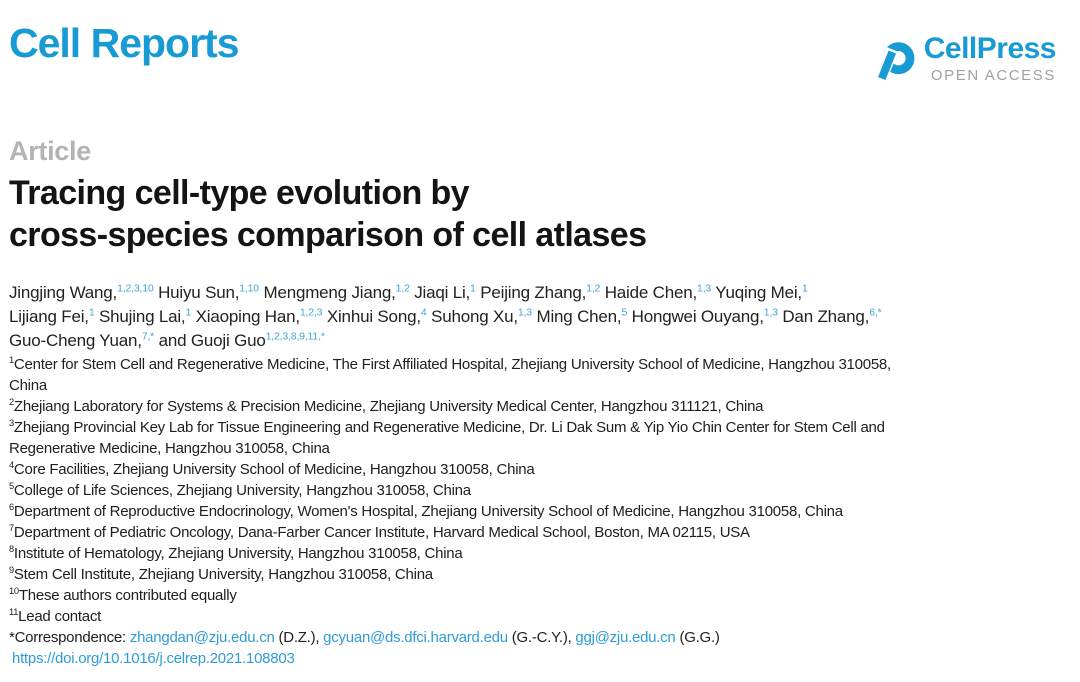 This screenshot has height=682, width=1080. I want to click on author-superscript: 7,*, so click(148, 336).